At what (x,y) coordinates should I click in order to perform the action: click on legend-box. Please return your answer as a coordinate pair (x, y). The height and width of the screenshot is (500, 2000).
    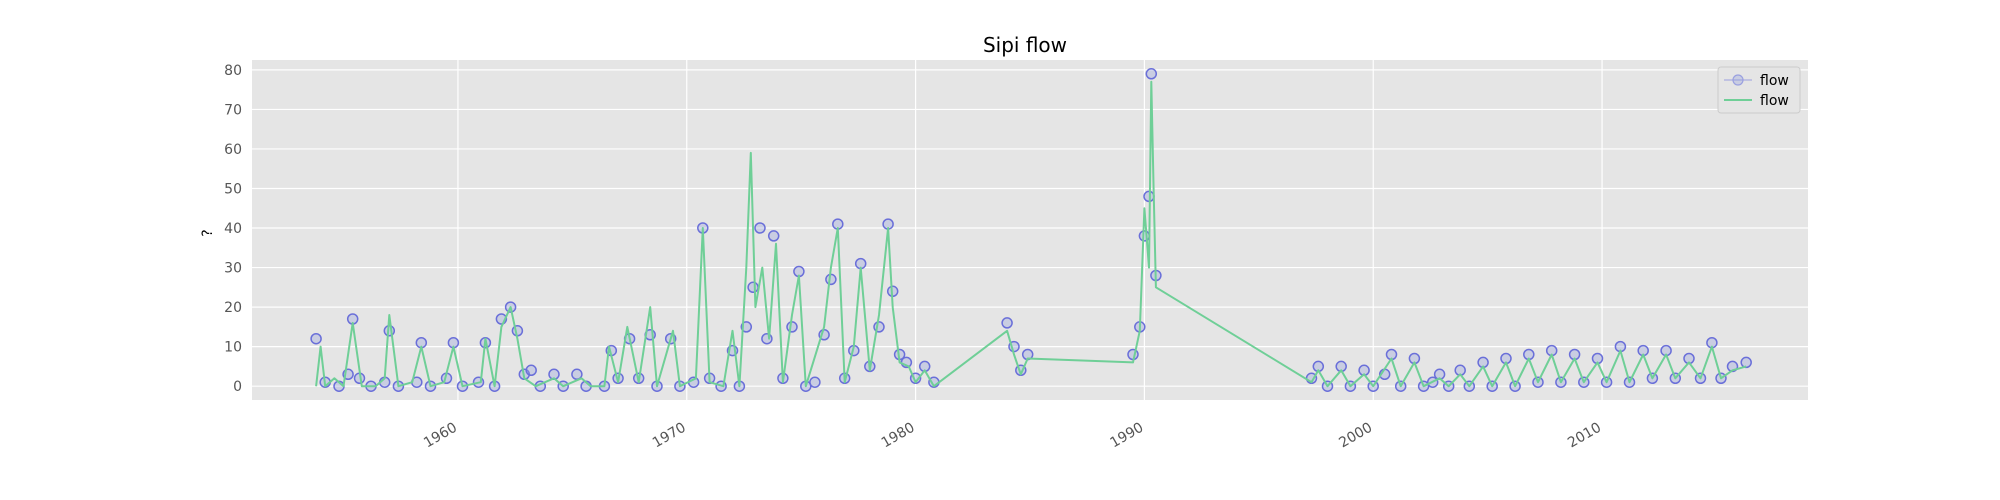
    Looking at the image, I should click on (1759, 90).